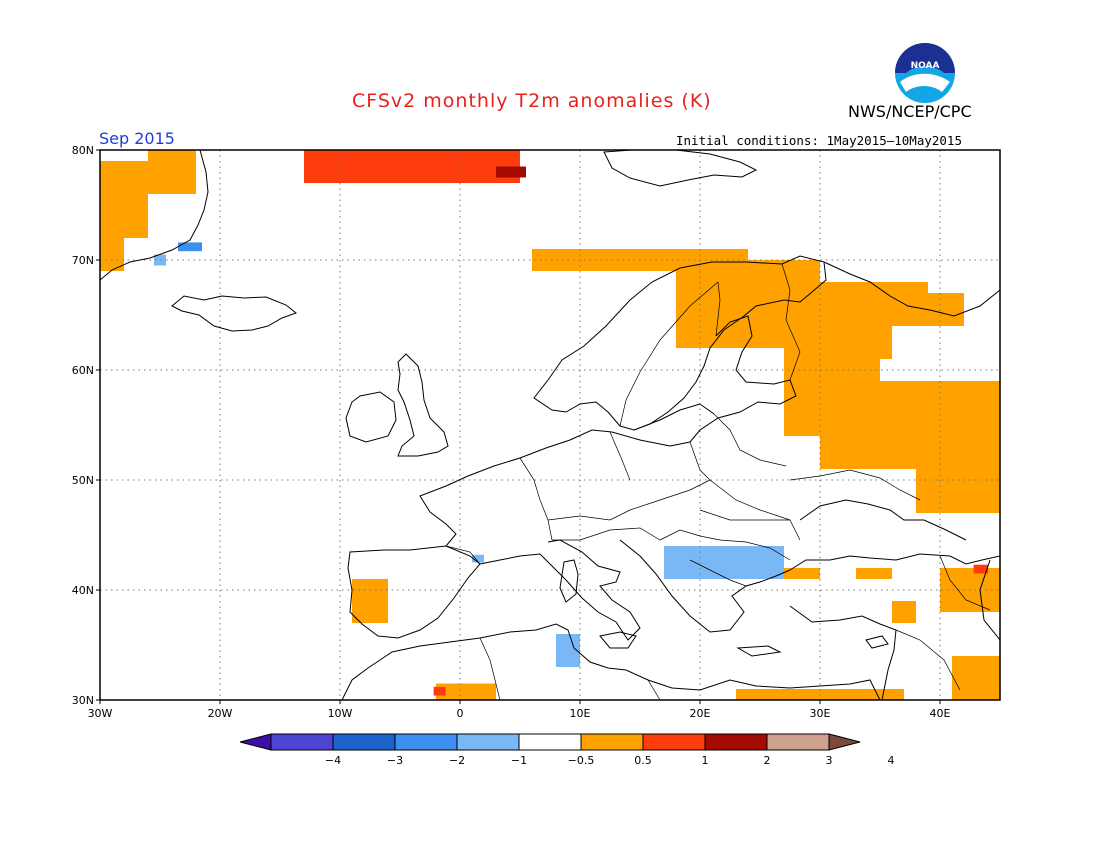 Image resolution: width=1100 pixels, height=850 pixels. I want to click on coastline-crete, so click(759, 651).